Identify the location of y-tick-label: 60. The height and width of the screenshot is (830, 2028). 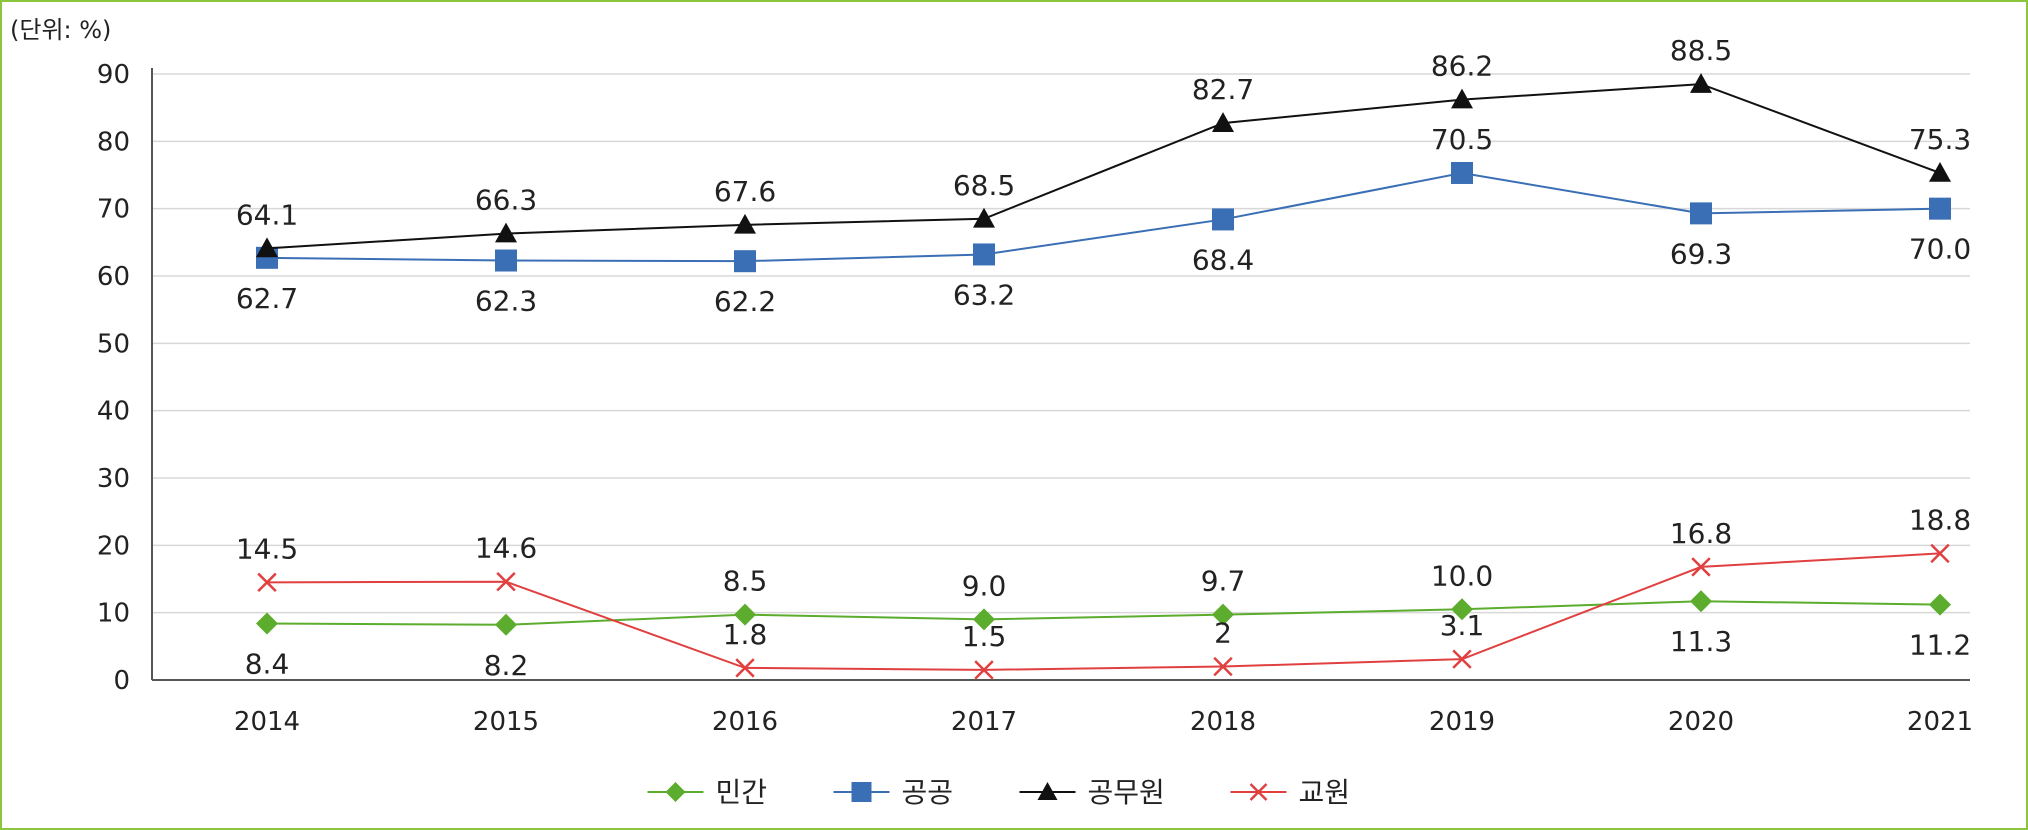
(113, 277).